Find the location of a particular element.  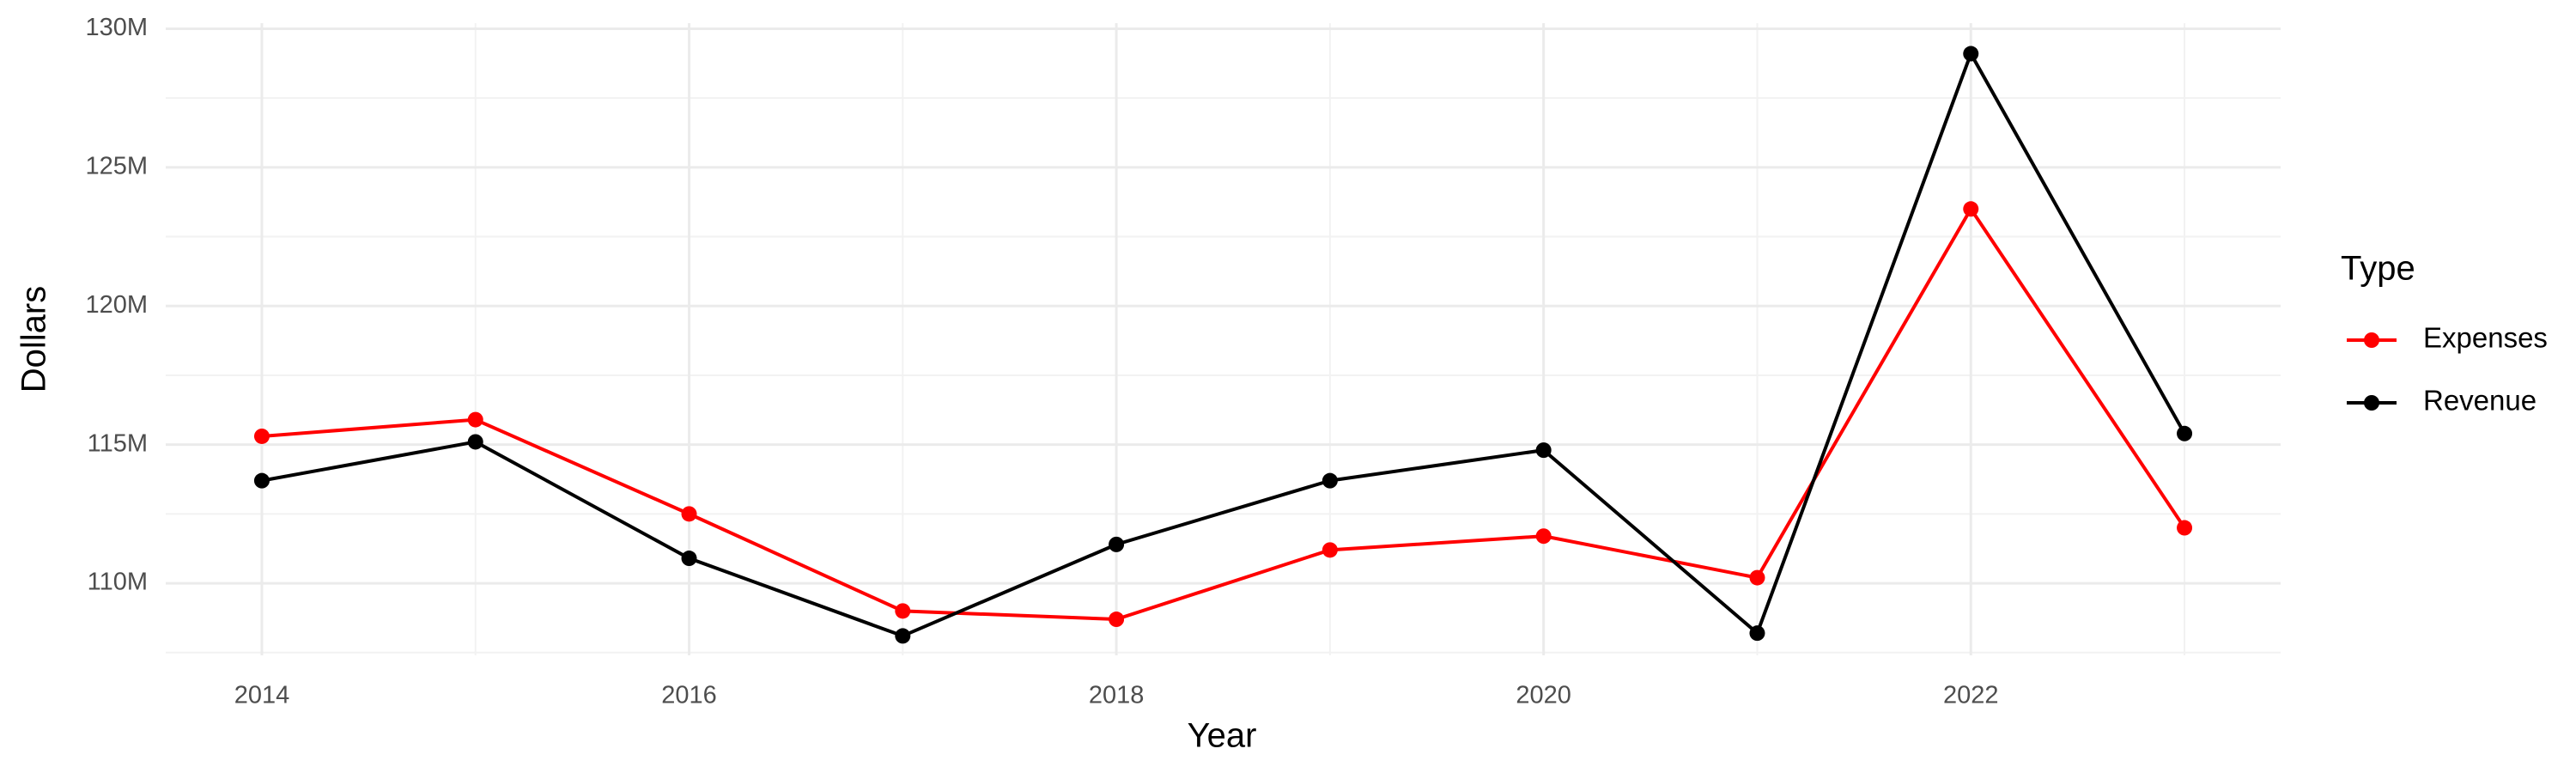

legend-label: Revenue is located at coordinates (2480, 401).